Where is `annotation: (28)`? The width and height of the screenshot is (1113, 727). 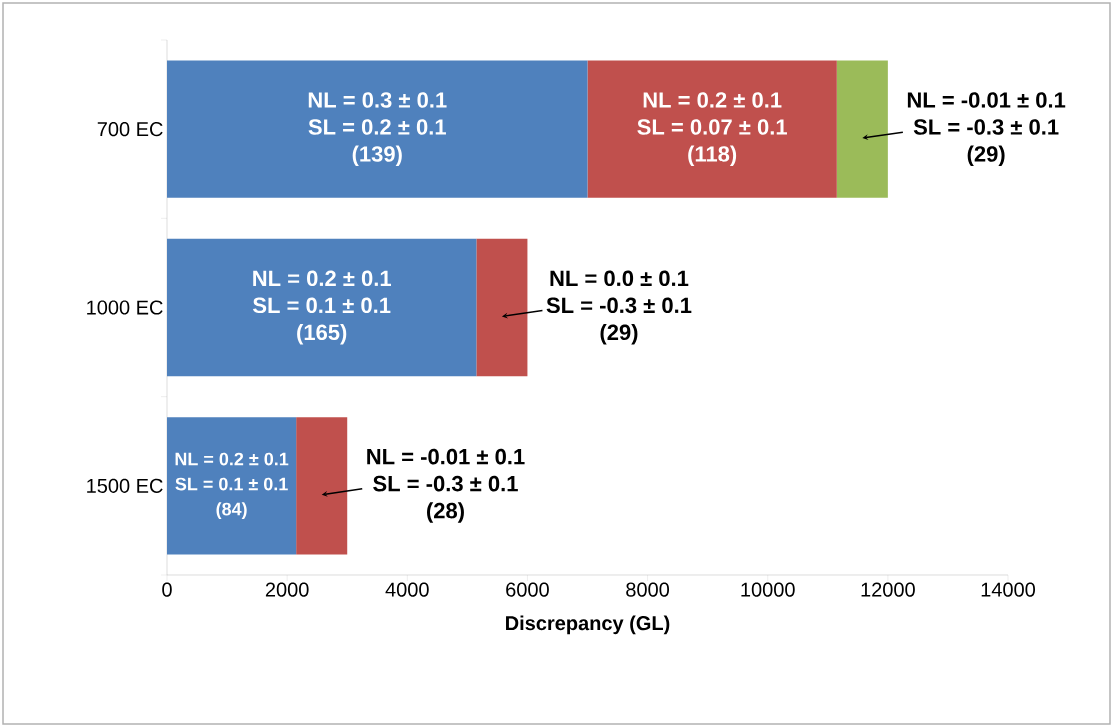 annotation: (28) is located at coordinates (445, 512).